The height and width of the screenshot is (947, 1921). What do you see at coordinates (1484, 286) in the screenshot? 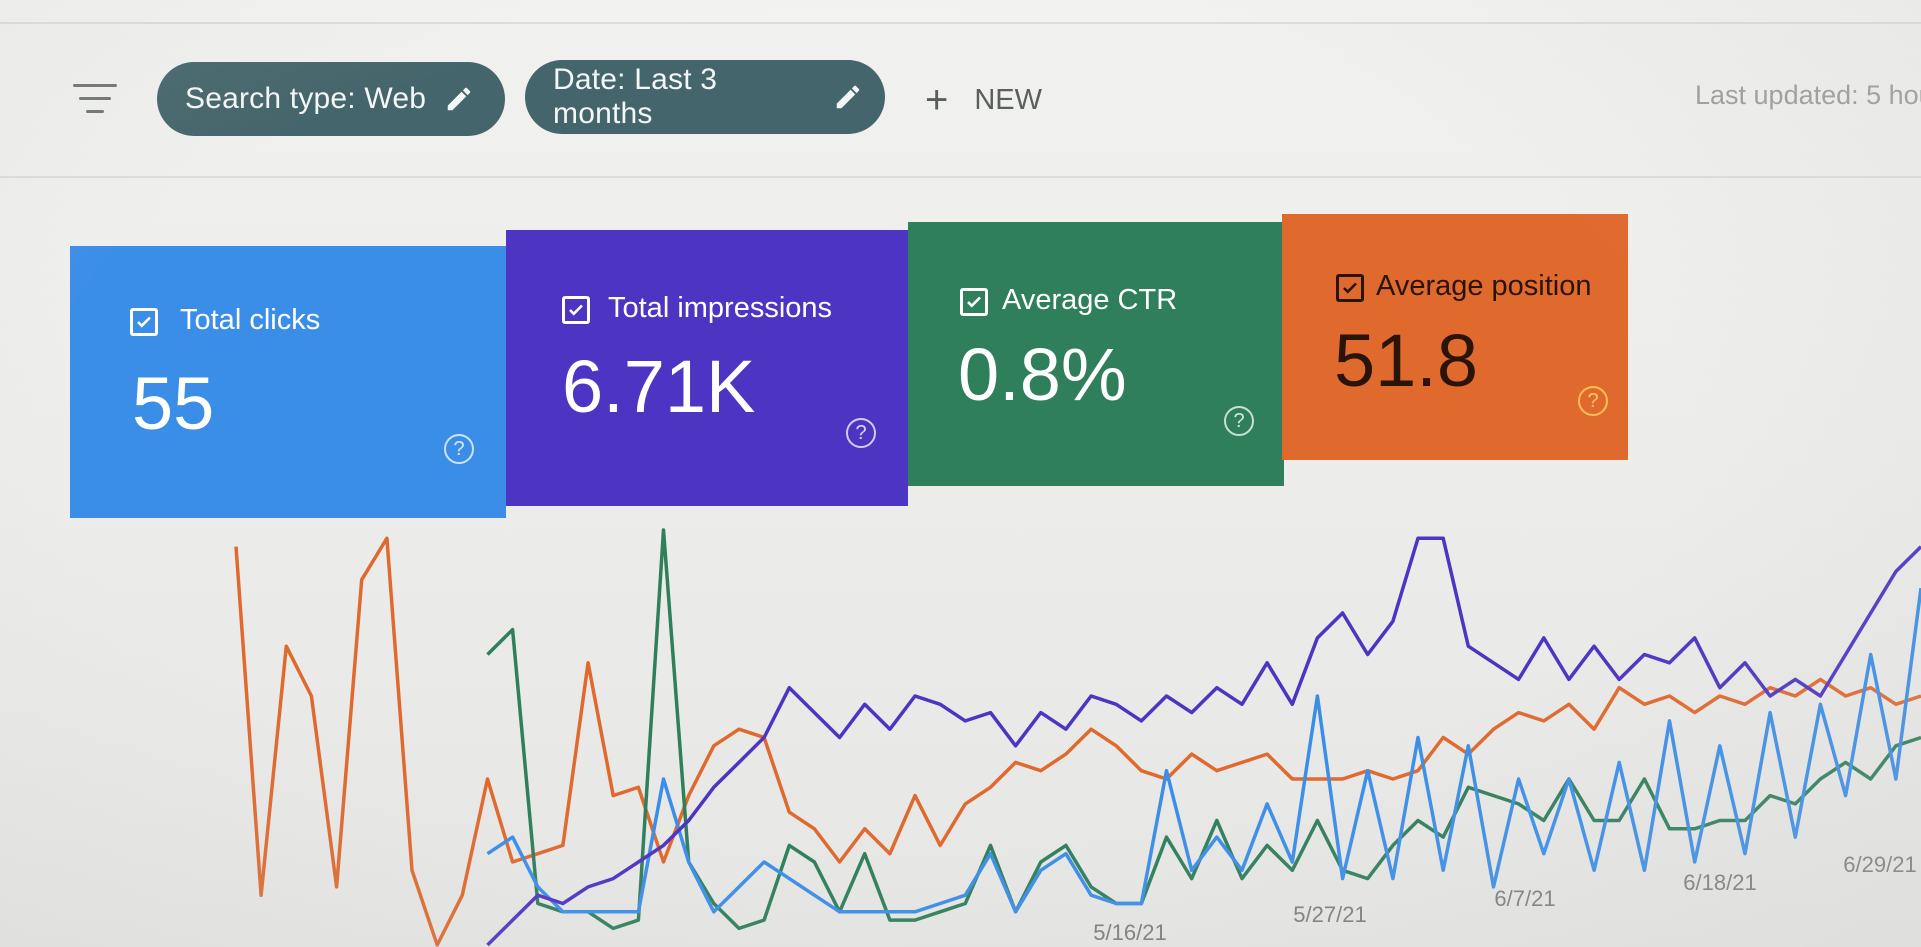
I see `metric-label: Average position` at bounding box center [1484, 286].